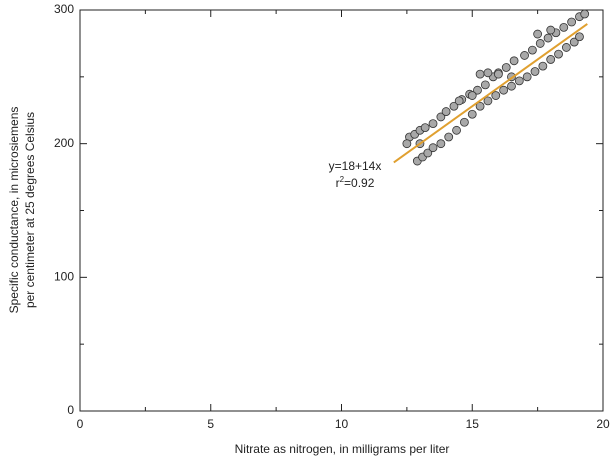 The height and width of the screenshot is (460, 610). Describe the element at coordinates (473, 424) in the screenshot. I see `x-tick-label: 15` at that location.